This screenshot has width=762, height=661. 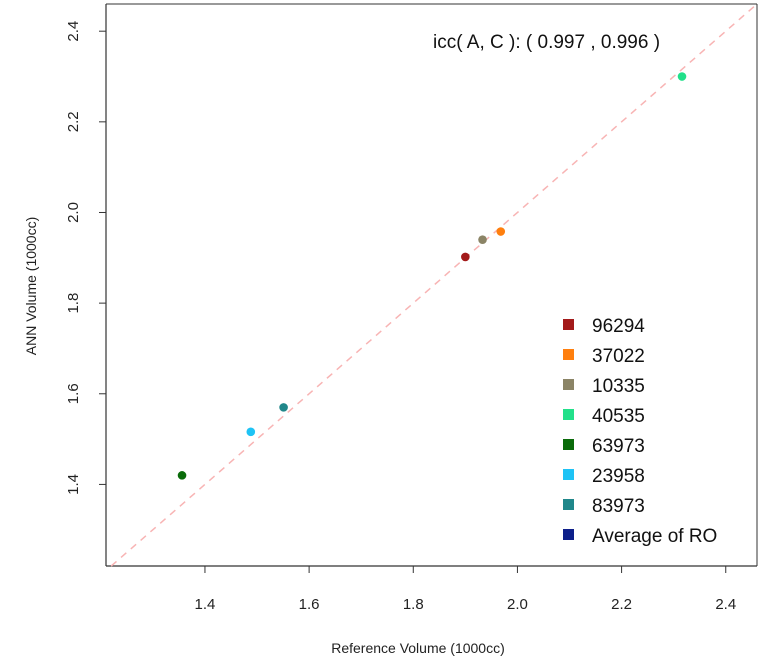 What do you see at coordinates (73, 393) in the screenshot?
I see `y-tick-label: 1.6` at bounding box center [73, 393].